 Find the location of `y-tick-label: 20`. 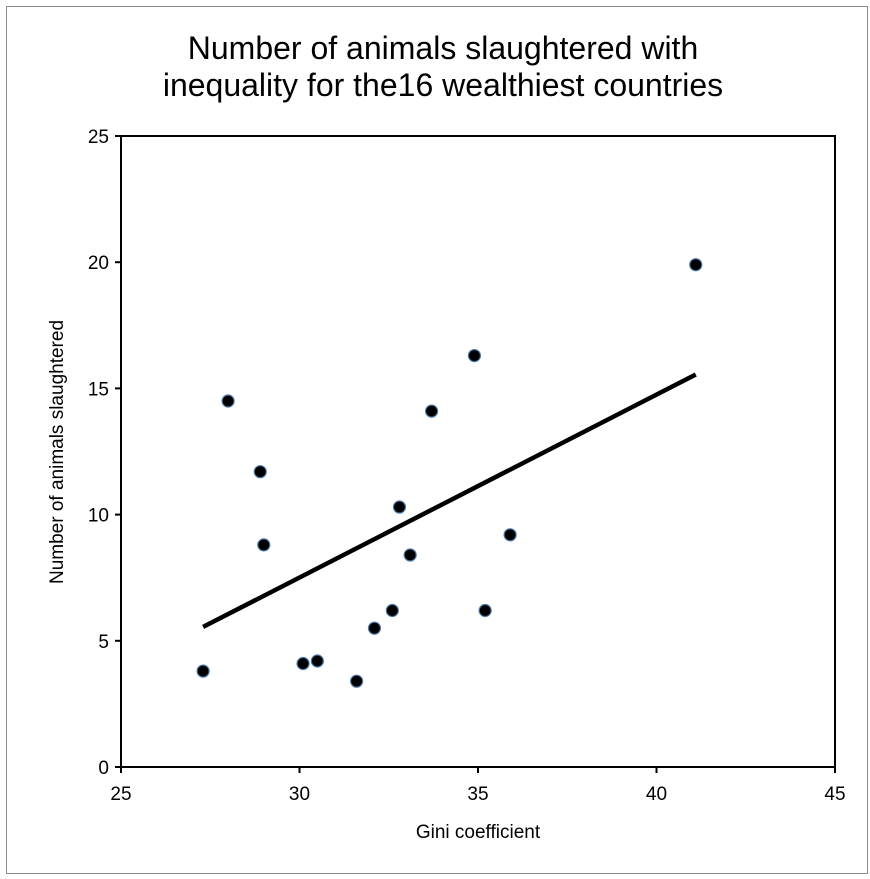

y-tick-label: 20 is located at coordinates (98, 263).